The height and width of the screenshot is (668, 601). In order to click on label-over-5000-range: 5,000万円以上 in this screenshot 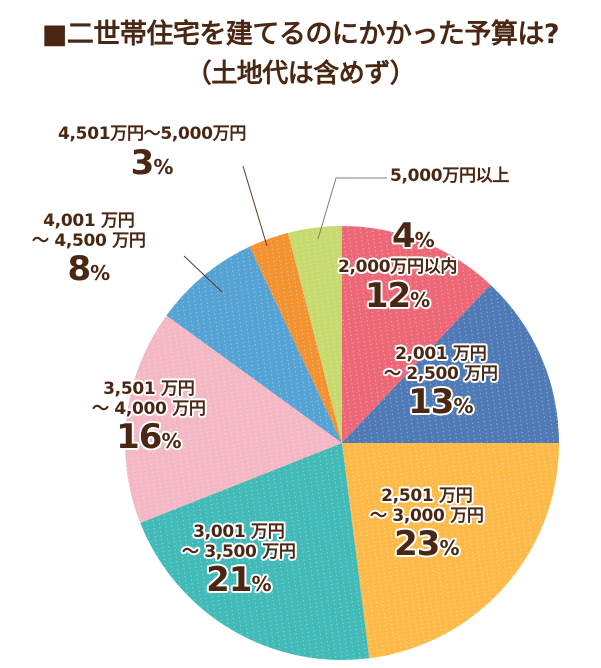, I will do `click(450, 176)`.